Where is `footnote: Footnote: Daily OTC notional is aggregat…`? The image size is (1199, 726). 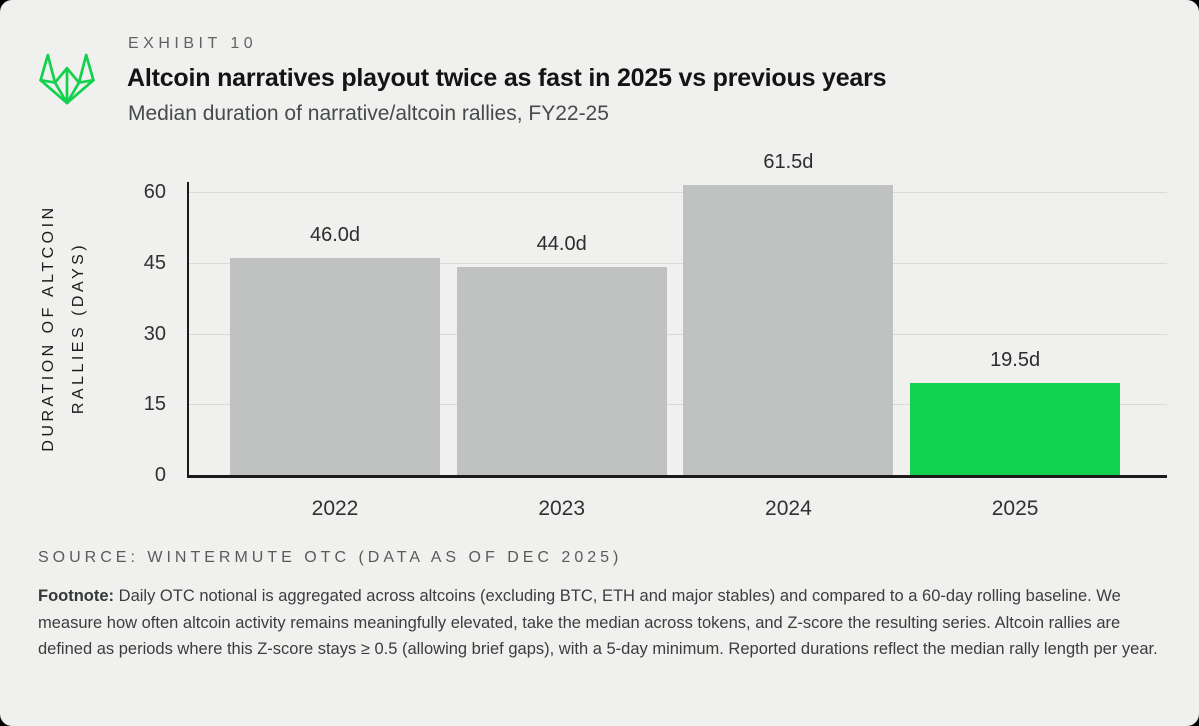 footnote: Footnote: Daily OTC notional is aggregat… is located at coordinates (603, 623).